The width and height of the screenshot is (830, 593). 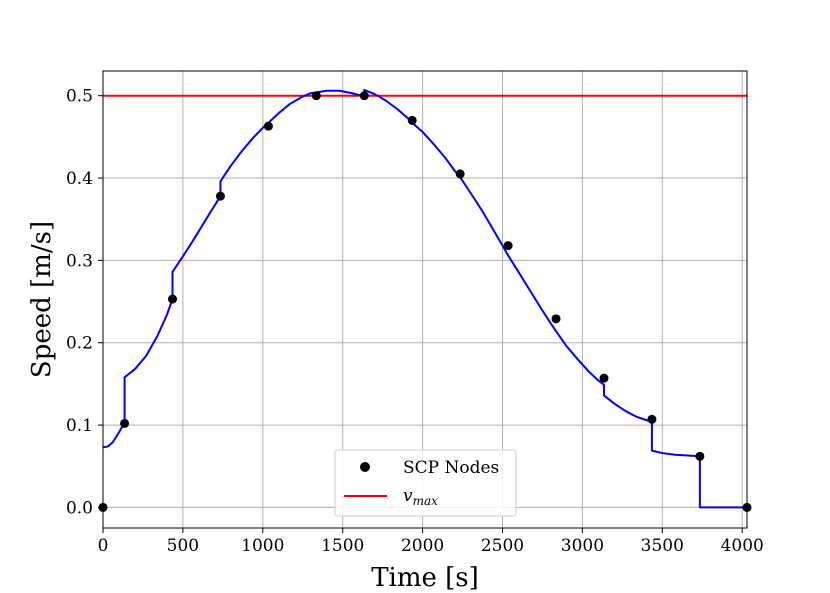 I want to click on legend-vmax-label: vmax, so click(x=420, y=497).